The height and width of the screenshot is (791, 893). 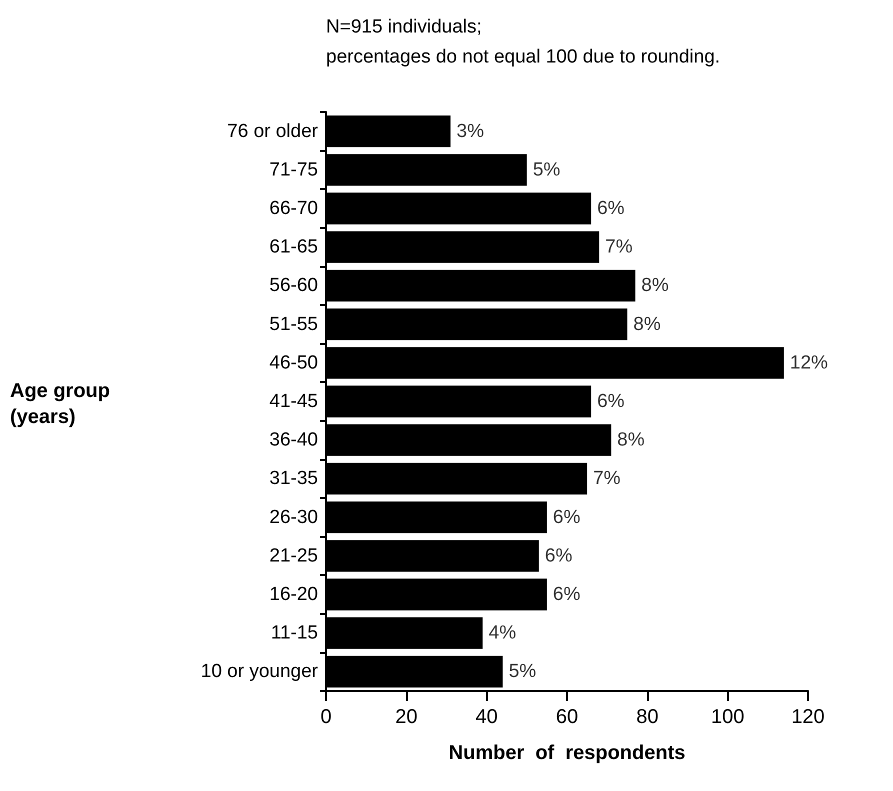 I want to click on y-tick-label: 46-50, so click(x=293, y=363).